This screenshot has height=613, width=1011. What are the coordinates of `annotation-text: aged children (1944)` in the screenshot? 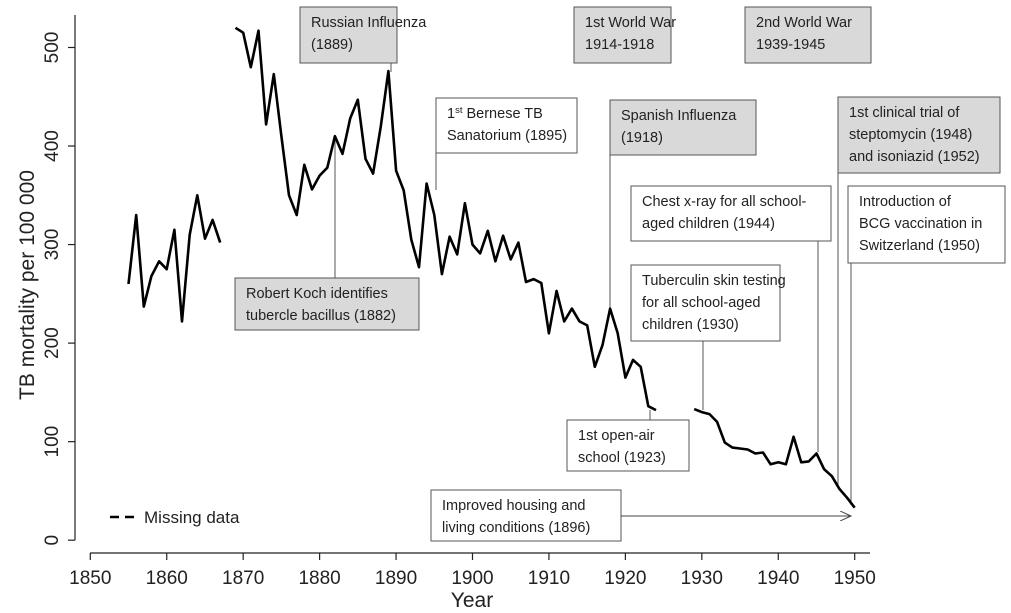 It's located at (708, 224).